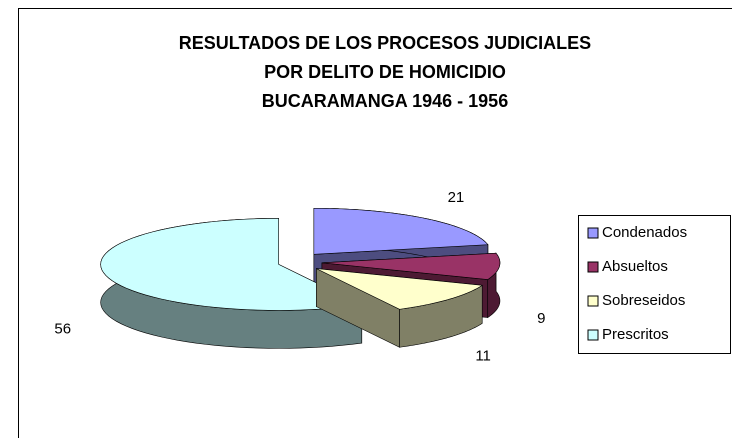 The image size is (732, 438). I want to click on legend-label: Absueltos, so click(635, 266).